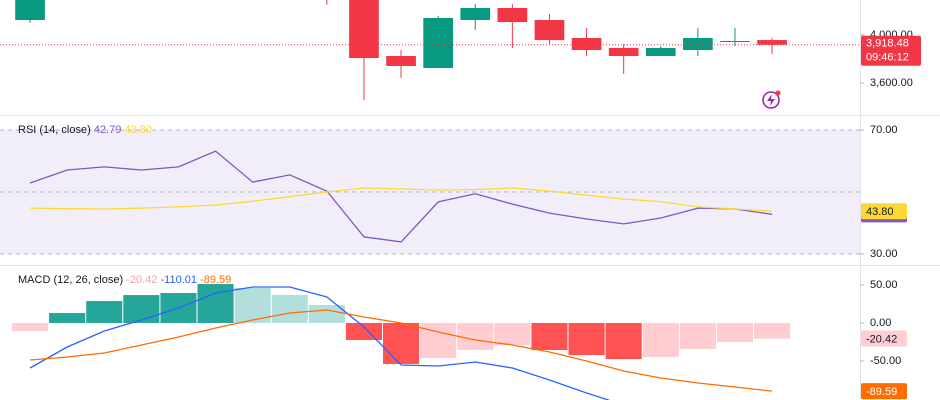 The height and width of the screenshot is (400, 940). I want to click on last-price-label: 3,918.48, so click(887, 44).